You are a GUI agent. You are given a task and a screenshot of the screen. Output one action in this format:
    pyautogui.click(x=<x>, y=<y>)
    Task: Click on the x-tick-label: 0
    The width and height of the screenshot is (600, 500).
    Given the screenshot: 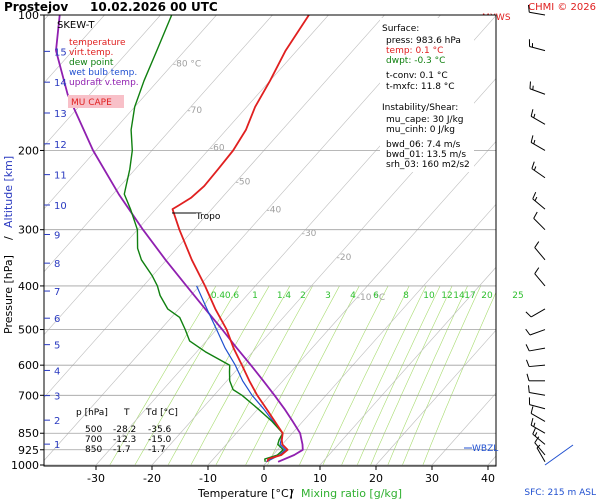 What is the action you would take?
    pyautogui.click(x=264, y=478)
    